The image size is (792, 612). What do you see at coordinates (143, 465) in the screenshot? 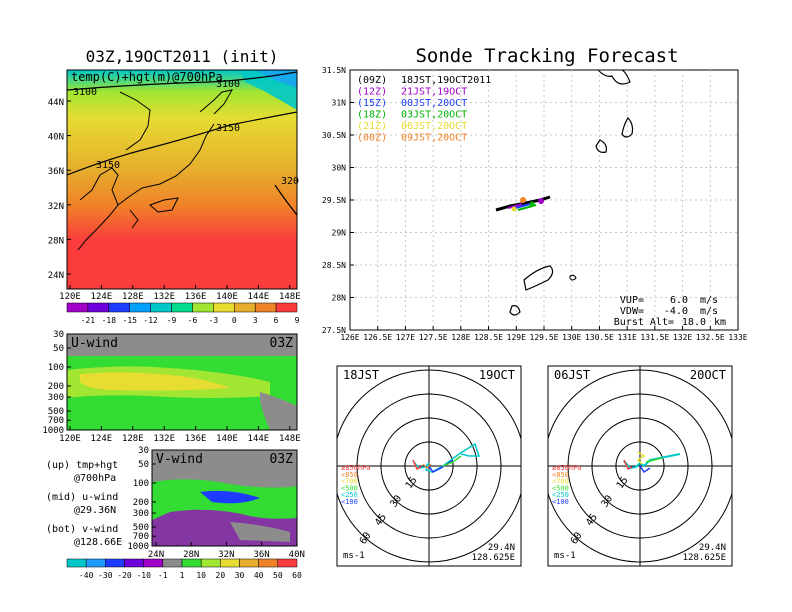
I see `pressure-tick-label: 50` at bounding box center [143, 465].